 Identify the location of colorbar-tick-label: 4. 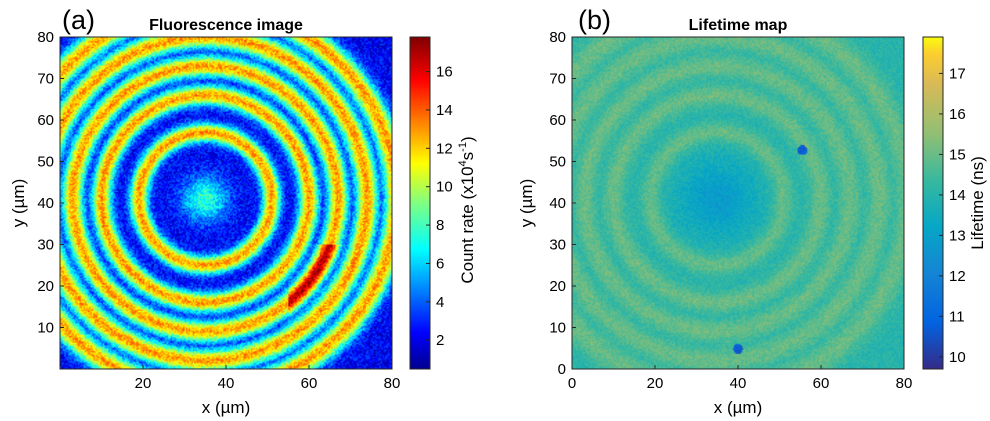
(440, 302).